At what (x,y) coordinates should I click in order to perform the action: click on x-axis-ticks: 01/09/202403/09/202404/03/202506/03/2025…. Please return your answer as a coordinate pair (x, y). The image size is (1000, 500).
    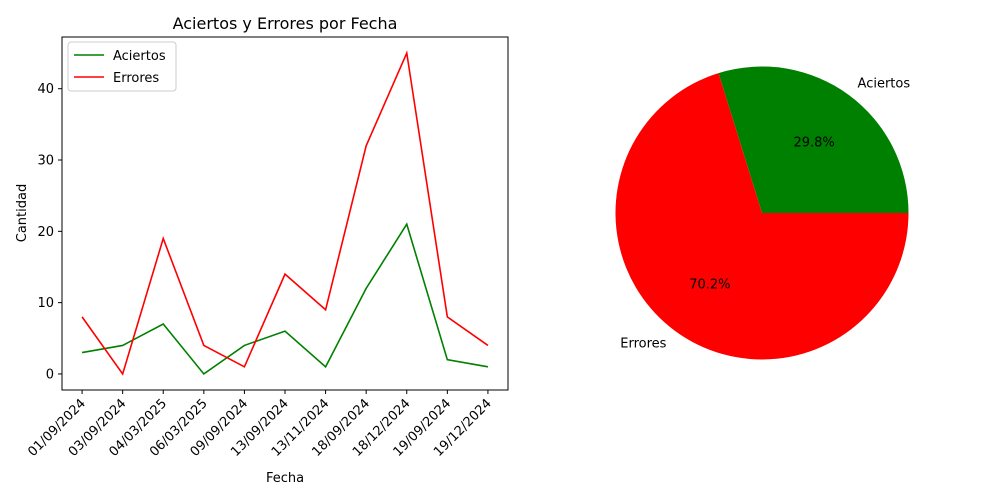
    Looking at the image, I should click on (260, 425).